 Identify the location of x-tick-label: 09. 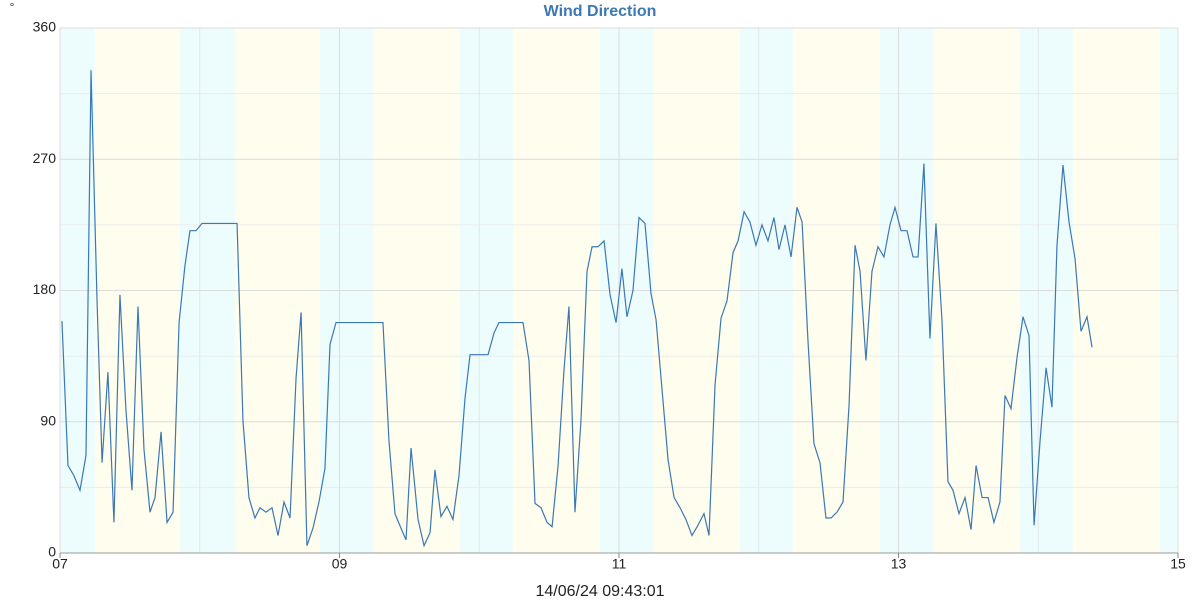
(340, 564).